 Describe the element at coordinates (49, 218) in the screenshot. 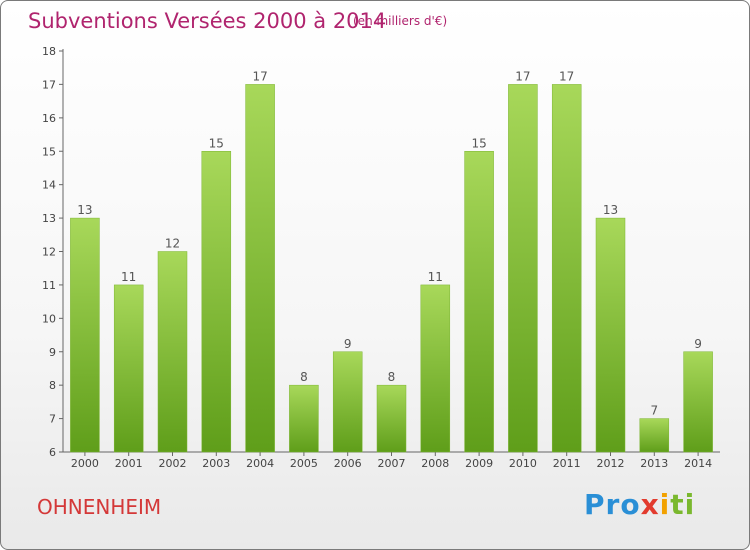

I see `y-tick-label: 13` at that location.